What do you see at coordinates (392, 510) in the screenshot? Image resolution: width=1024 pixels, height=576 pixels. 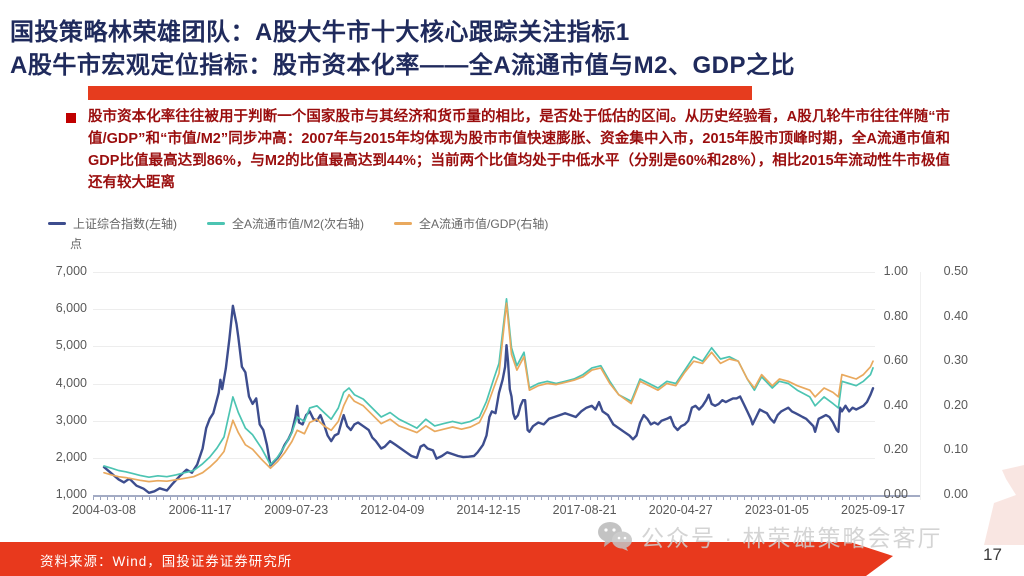 I see `x-axis-tick: 2012-04-09` at bounding box center [392, 510].